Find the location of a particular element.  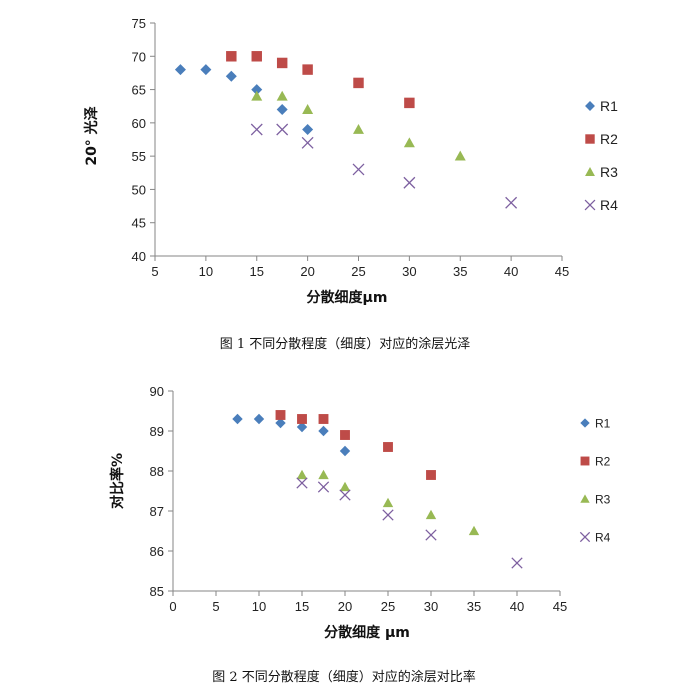

chart2-y-axis-title: 对比率% is located at coordinates (117, 481).